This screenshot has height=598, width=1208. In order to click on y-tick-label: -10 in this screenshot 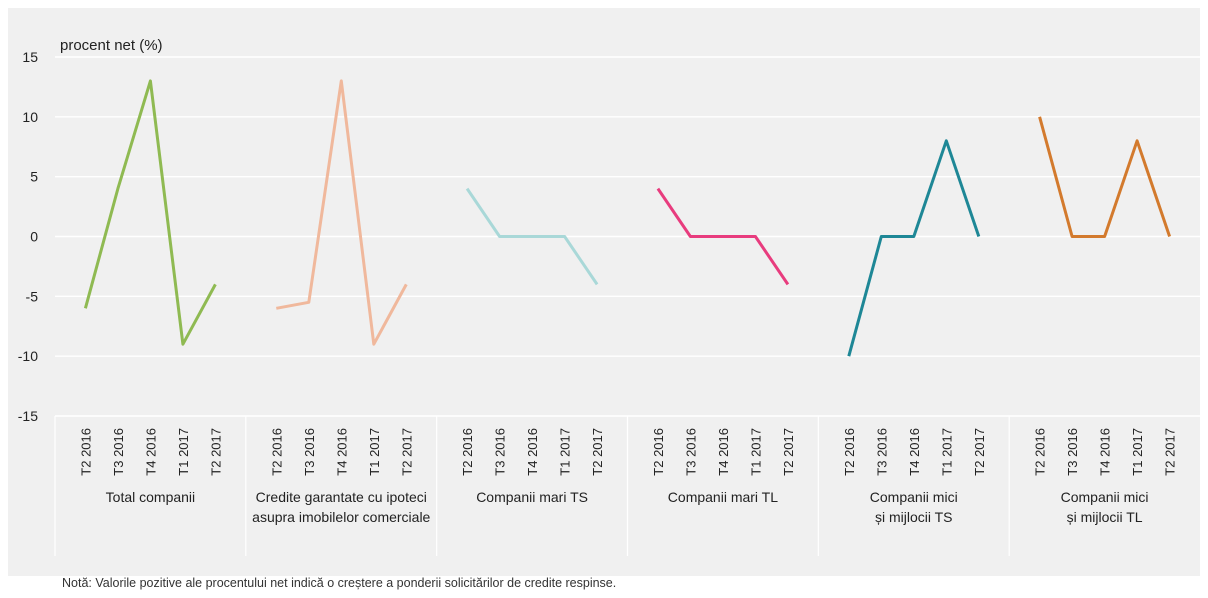, I will do `click(28, 356)`.